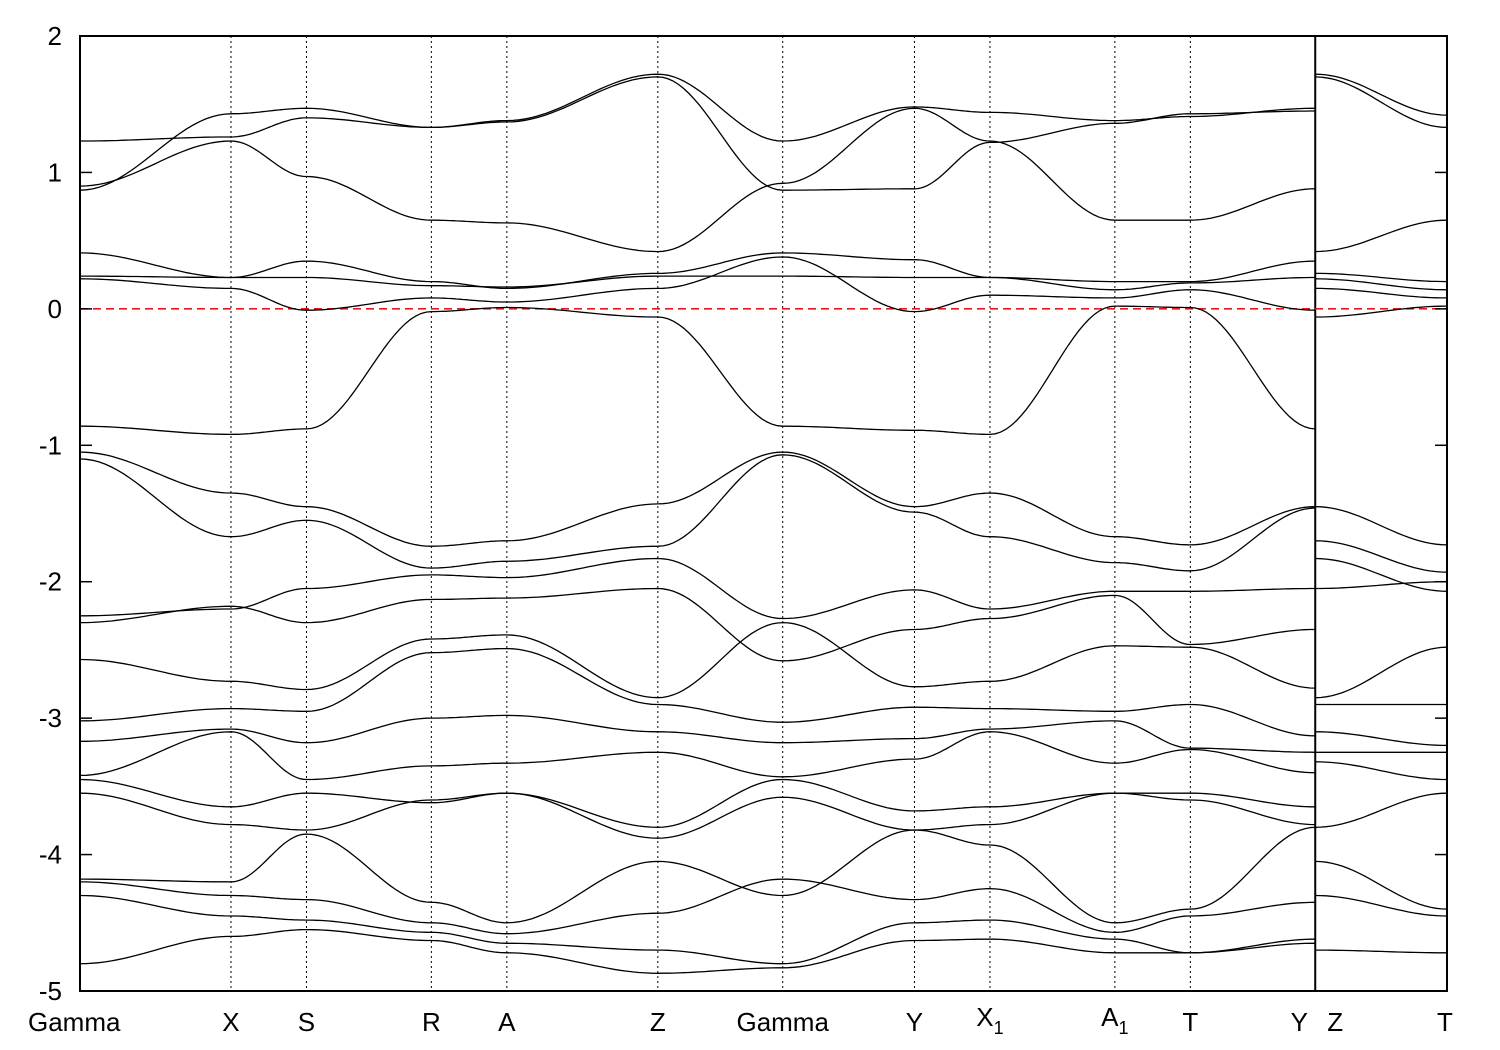  What do you see at coordinates (1114, 1020) in the screenshot?
I see `kpoint-label: A1` at bounding box center [1114, 1020].